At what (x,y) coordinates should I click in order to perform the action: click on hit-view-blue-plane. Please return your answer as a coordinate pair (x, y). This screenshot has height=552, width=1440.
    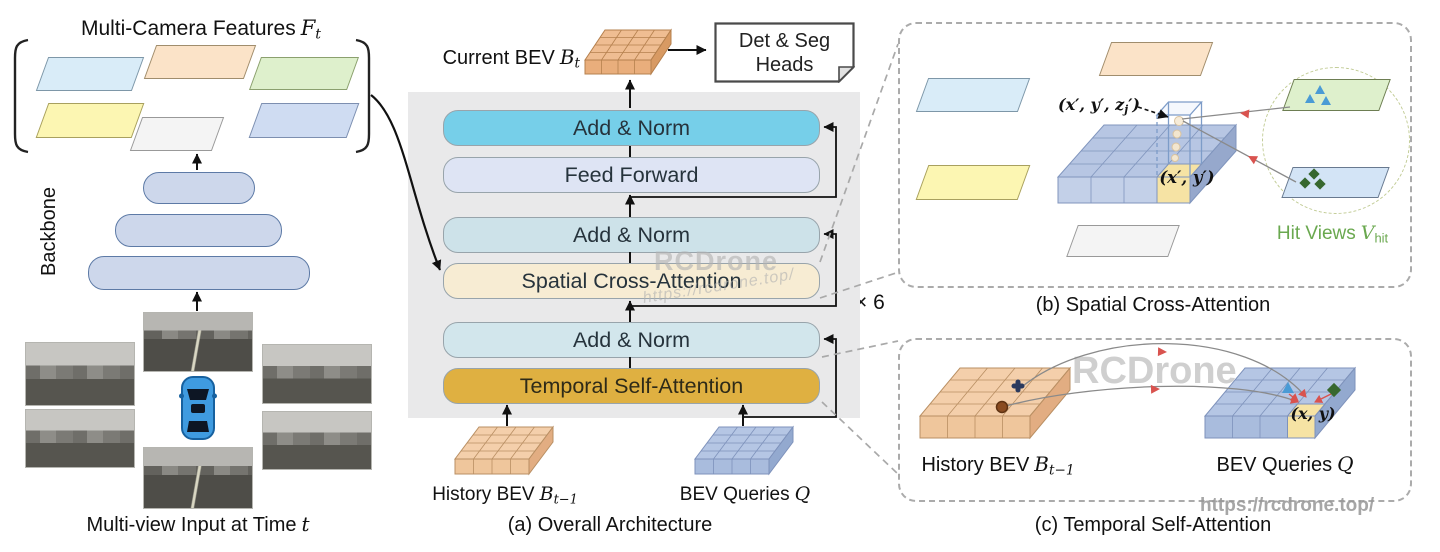
    Looking at the image, I should click on (1335, 182).